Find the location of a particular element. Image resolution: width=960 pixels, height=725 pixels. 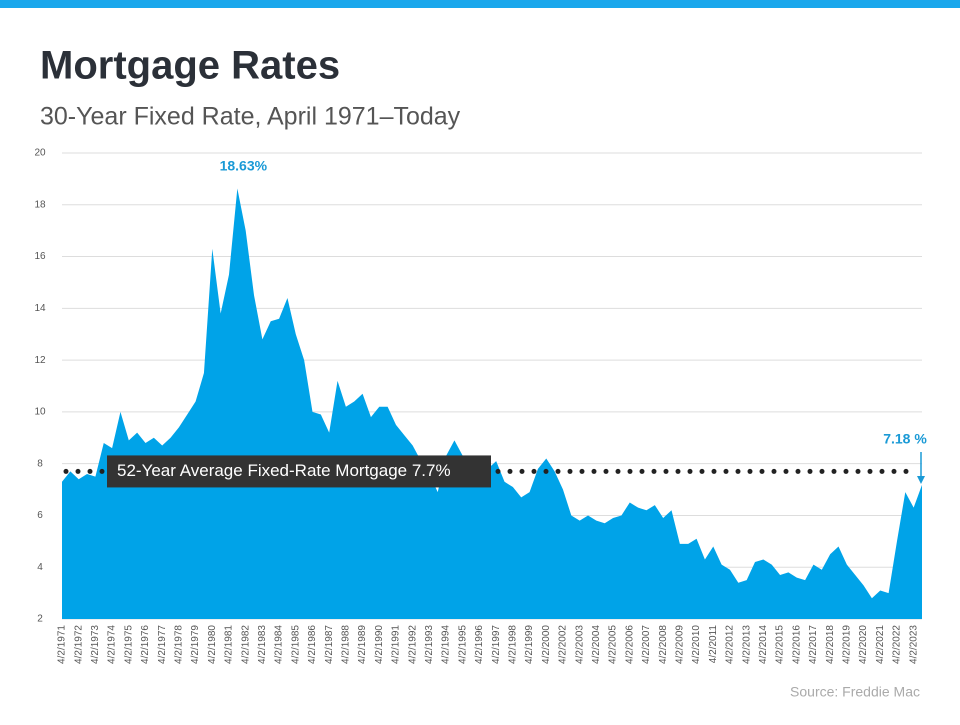

x-tick-label: 4/2/1997 is located at coordinates (496, 644).